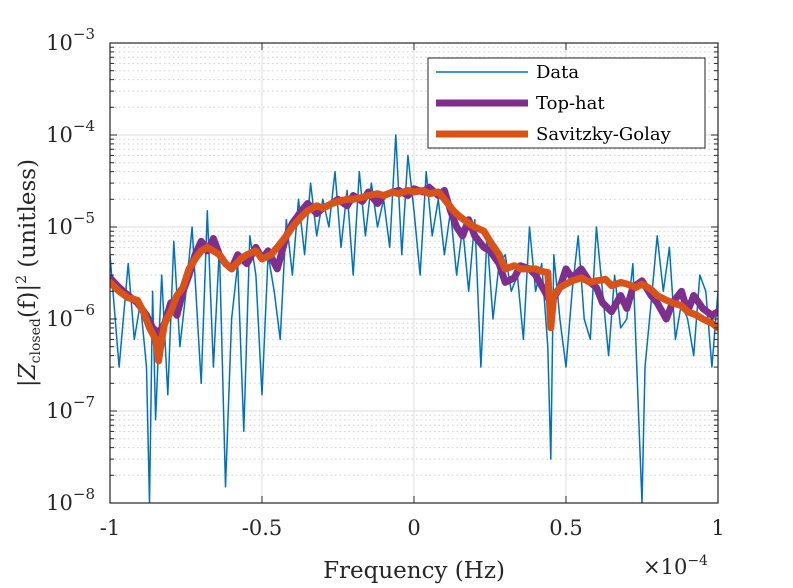  Describe the element at coordinates (84, 218) in the screenshot. I see `y-tick-exponent: −5` at that location.